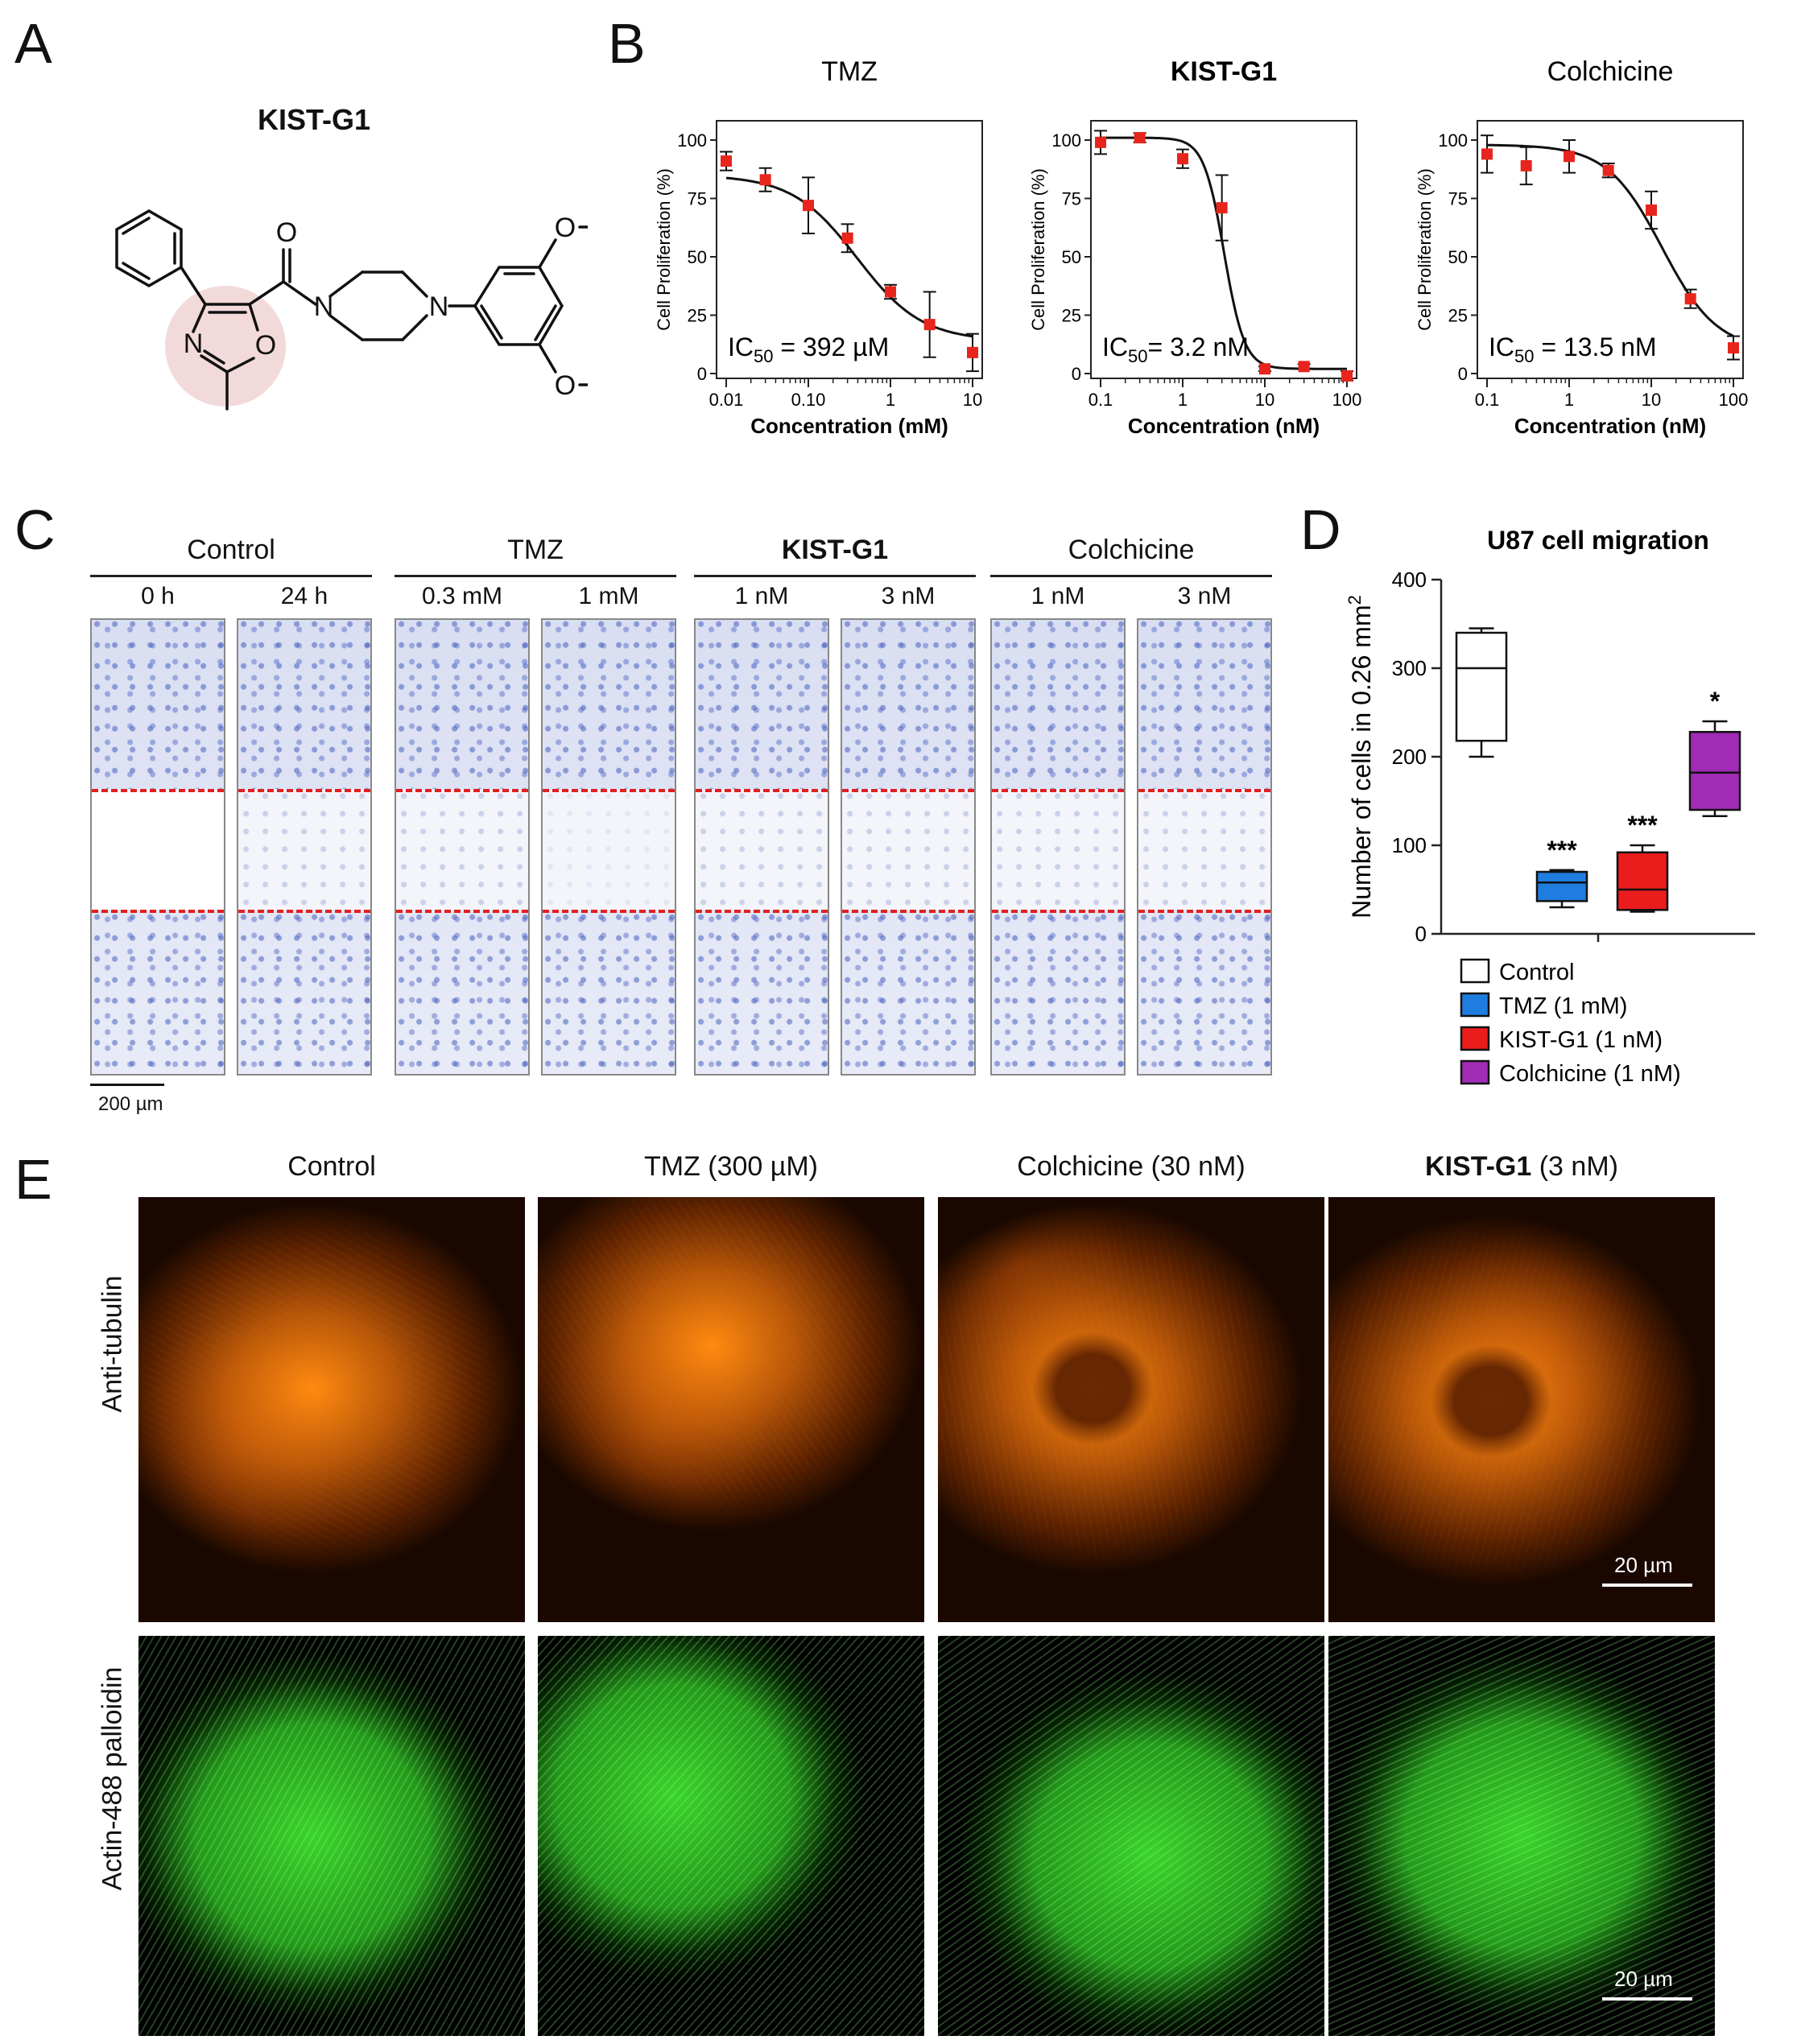  Describe the element at coordinates (1058, 596) in the screenshot. I see `condition-label: 1 nM` at that location.